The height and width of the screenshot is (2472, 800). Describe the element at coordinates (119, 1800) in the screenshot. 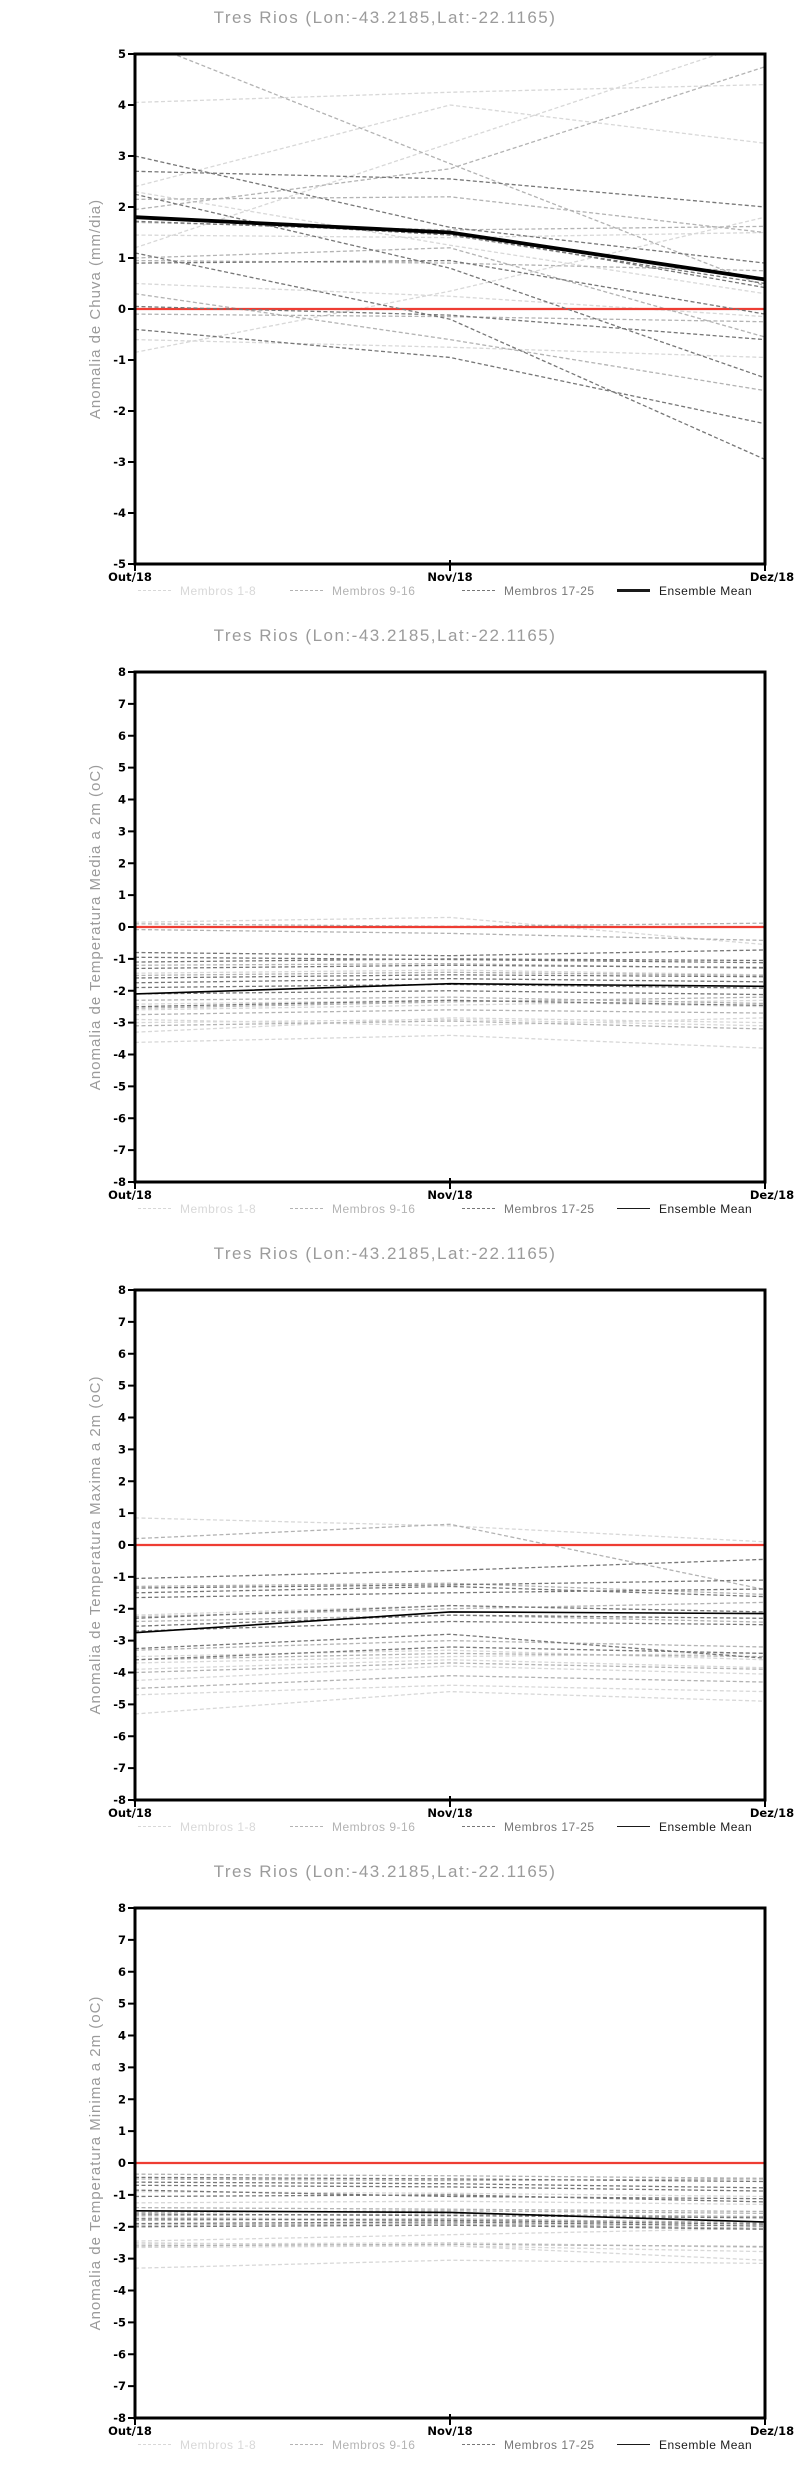

I see `y-tick-label: -8` at that location.